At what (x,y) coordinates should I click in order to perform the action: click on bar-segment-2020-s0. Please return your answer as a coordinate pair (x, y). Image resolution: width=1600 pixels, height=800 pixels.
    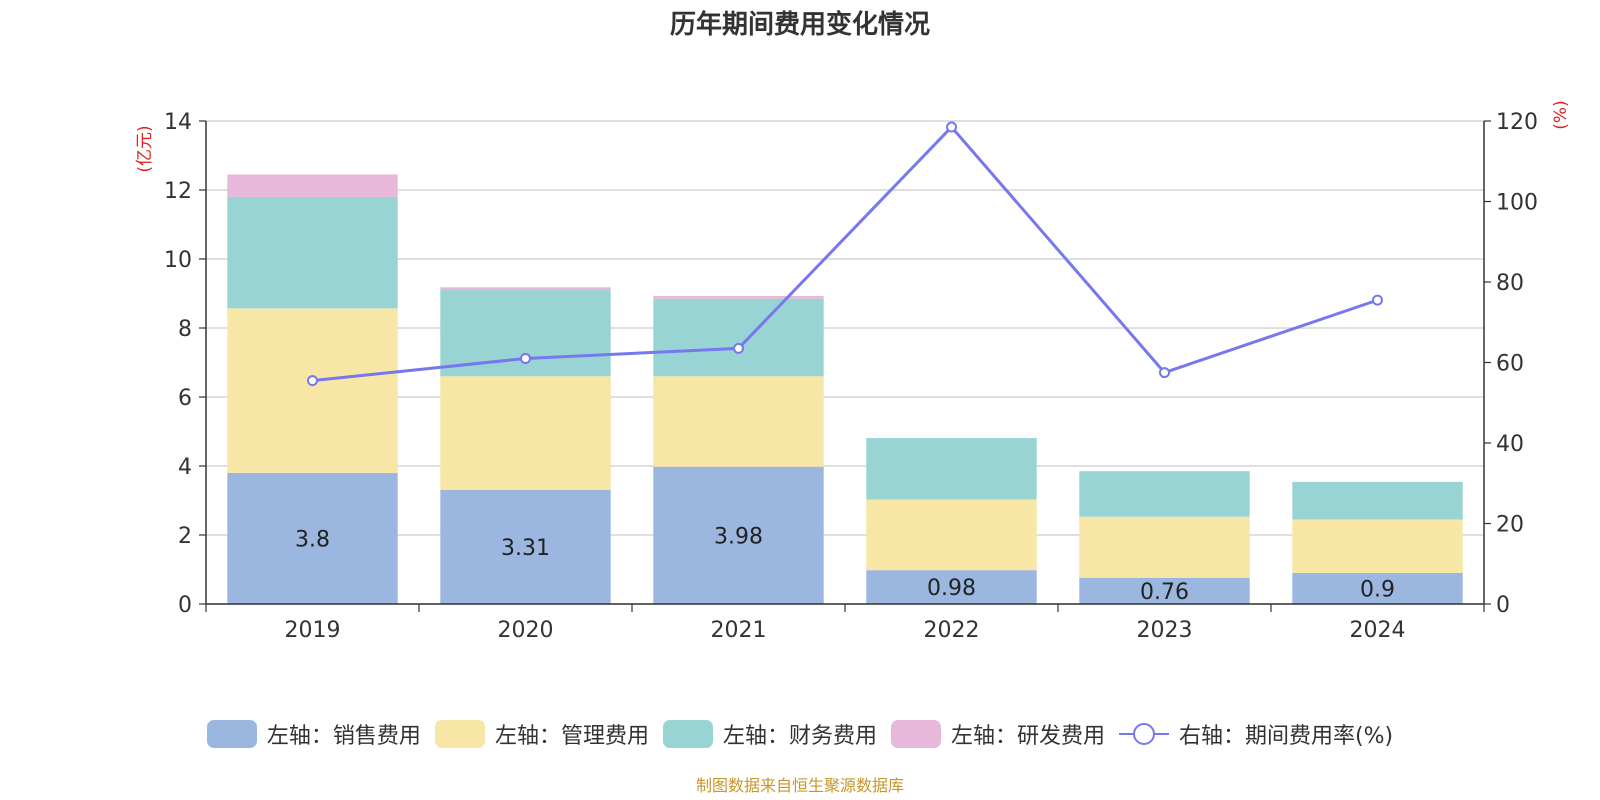
    Looking at the image, I should click on (525, 546).